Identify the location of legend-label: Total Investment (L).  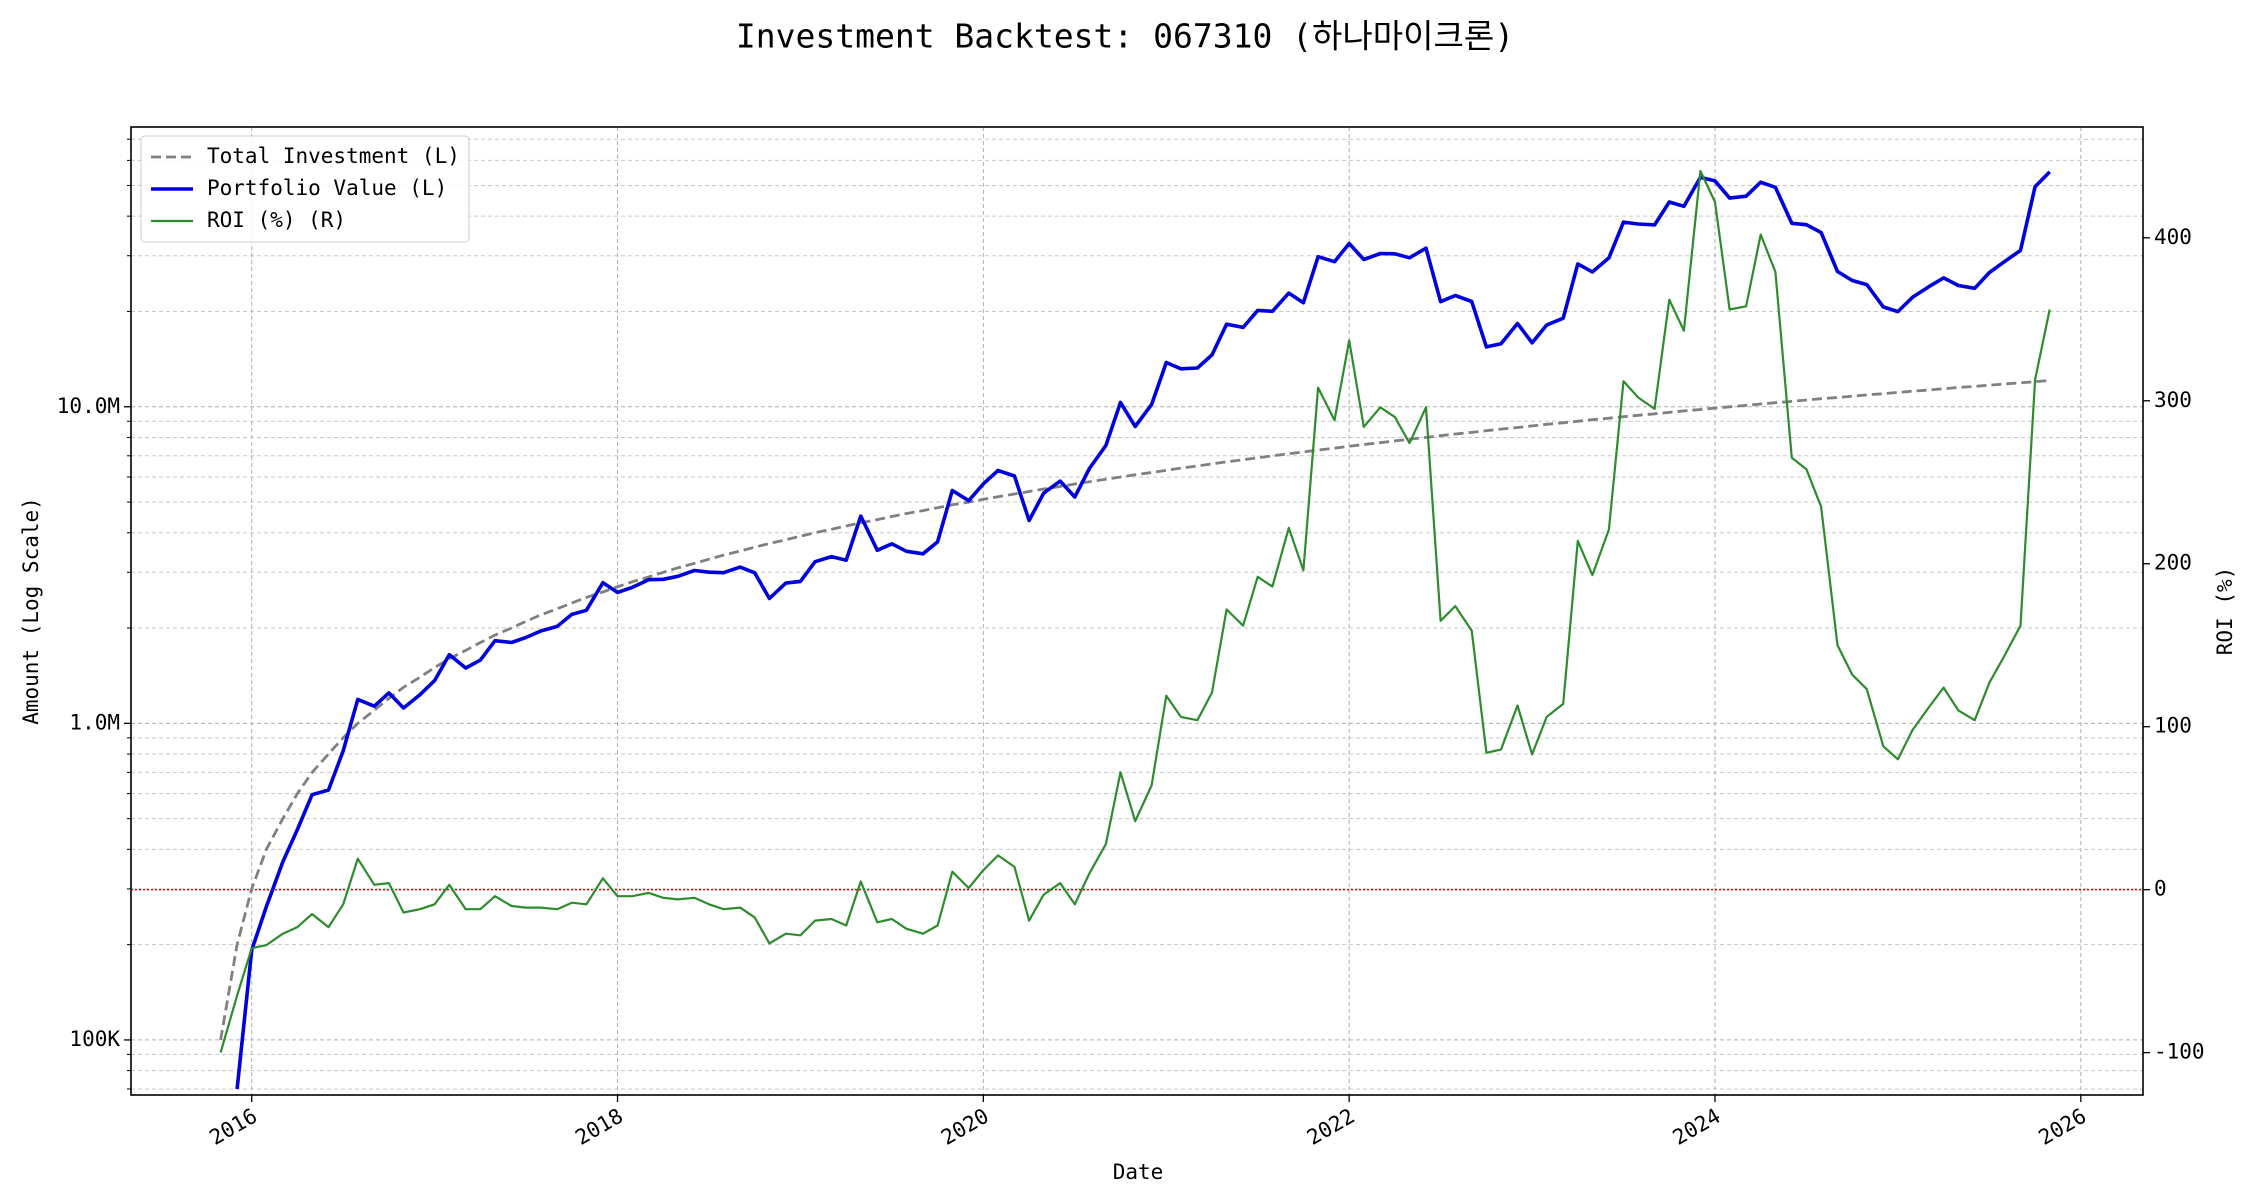
(333, 156).